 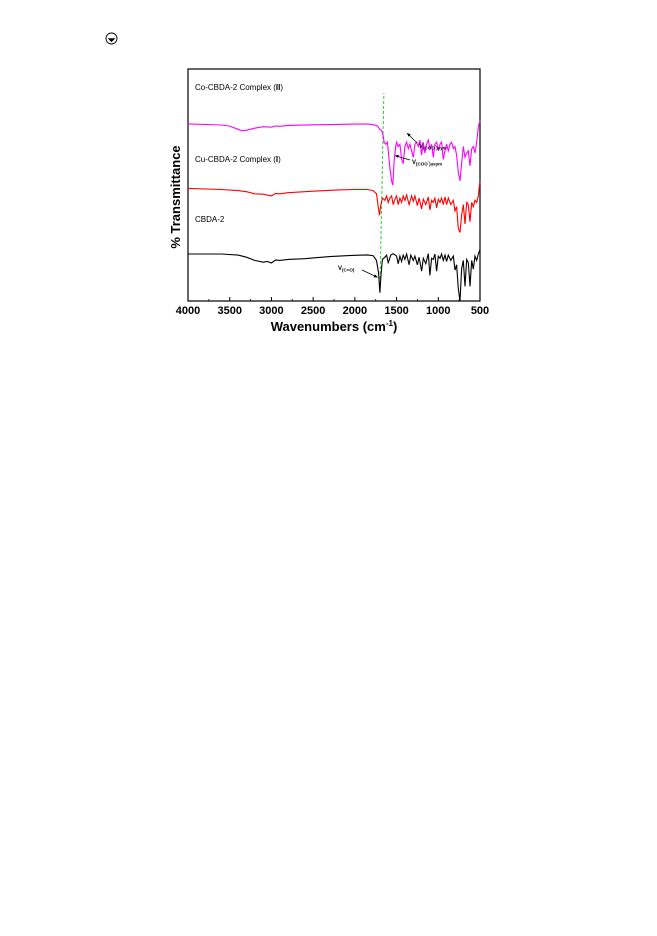 I want to click on svg-text: V(COO-)asym, so click(x=427, y=162).